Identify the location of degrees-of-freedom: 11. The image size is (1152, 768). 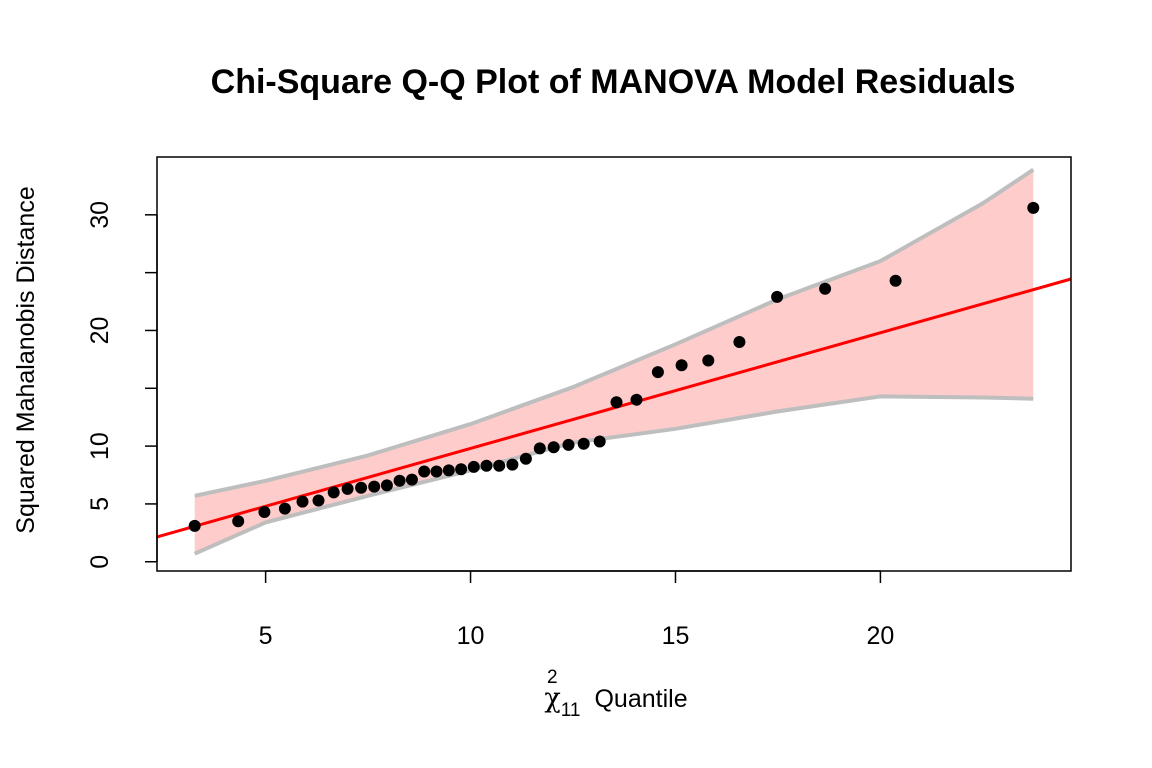
(571, 710).